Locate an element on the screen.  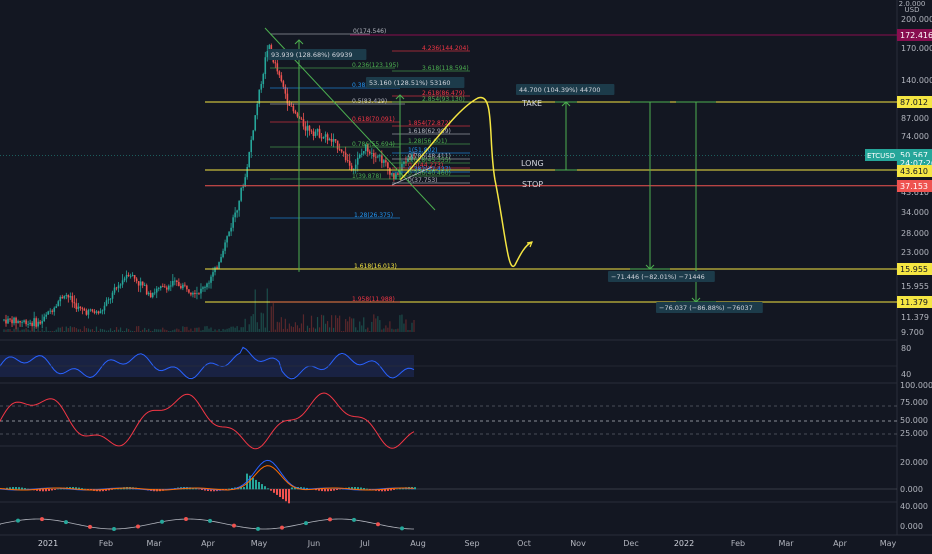
macd-signal-line is located at coordinates (207, 478).